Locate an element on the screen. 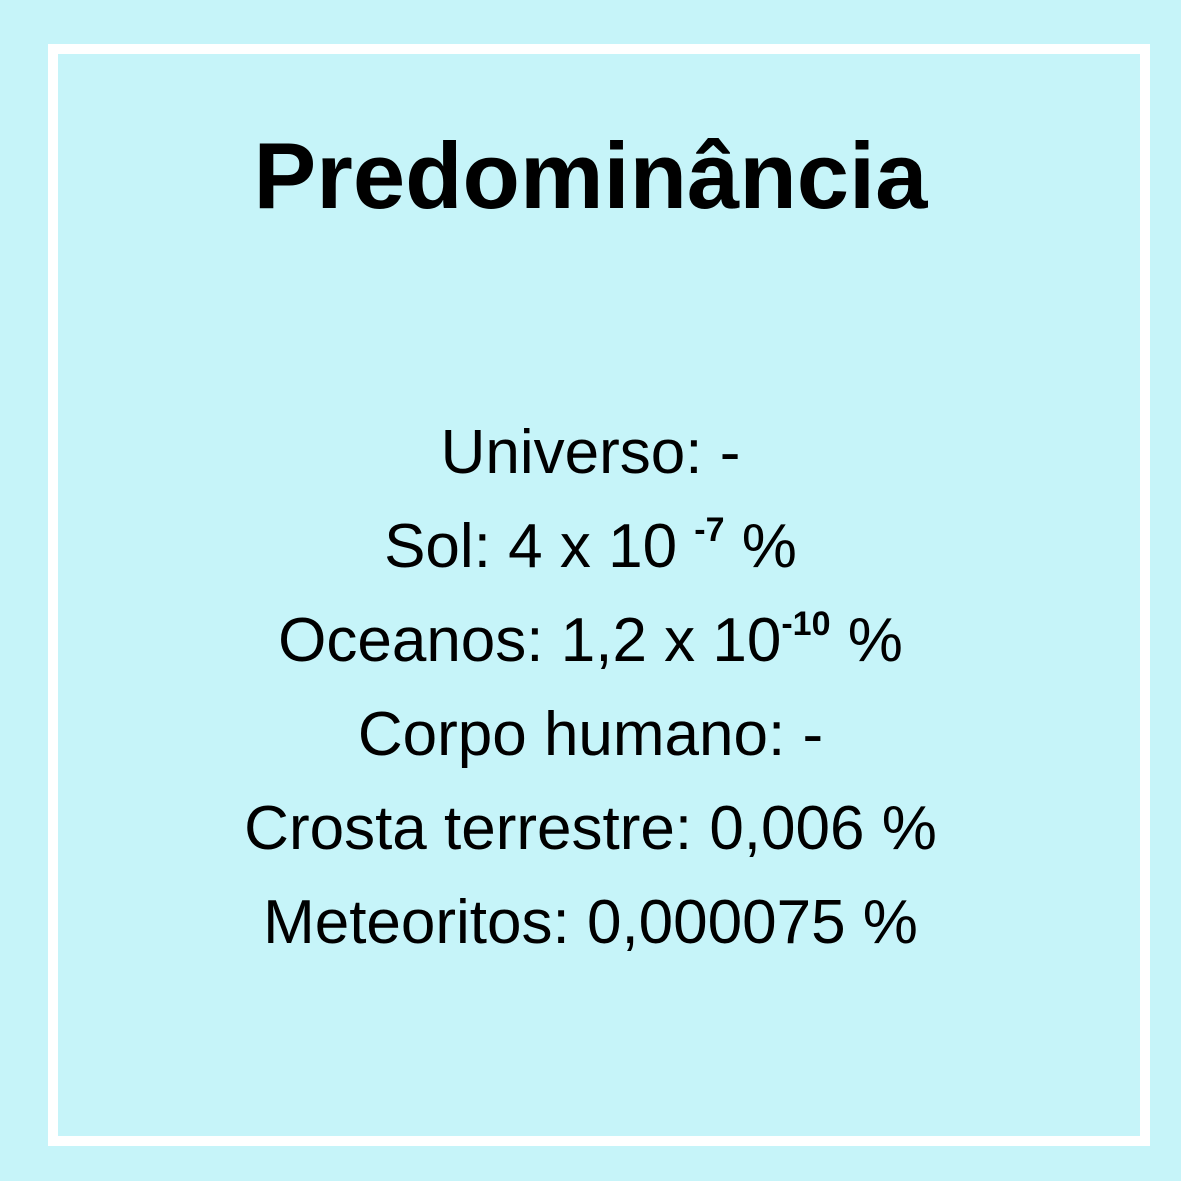 Image resolution: width=1181 pixels, height=1181 pixels. item-value: 4 x 10 is located at coordinates (593, 546).